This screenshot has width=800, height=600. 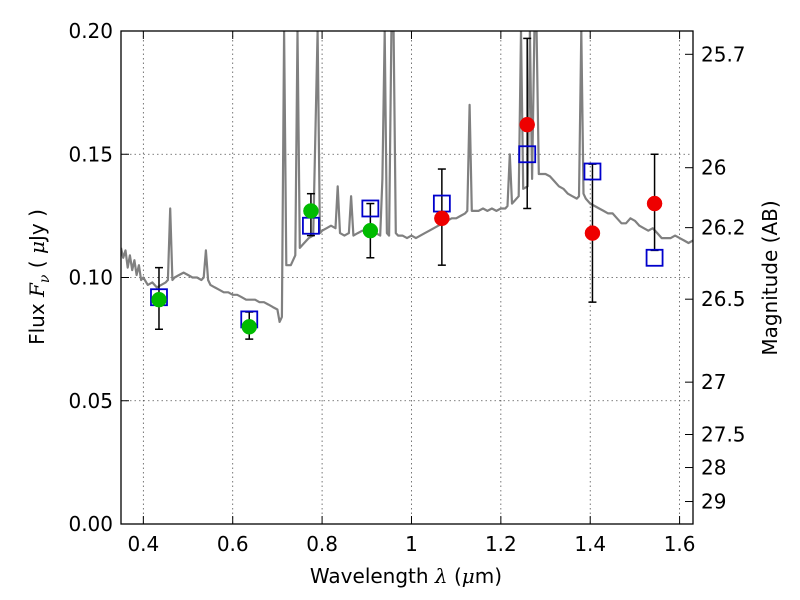 What do you see at coordinates (90, 401) in the screenshot?
I see `y-tick-label: 0.05` at bounding box center [90, 401].